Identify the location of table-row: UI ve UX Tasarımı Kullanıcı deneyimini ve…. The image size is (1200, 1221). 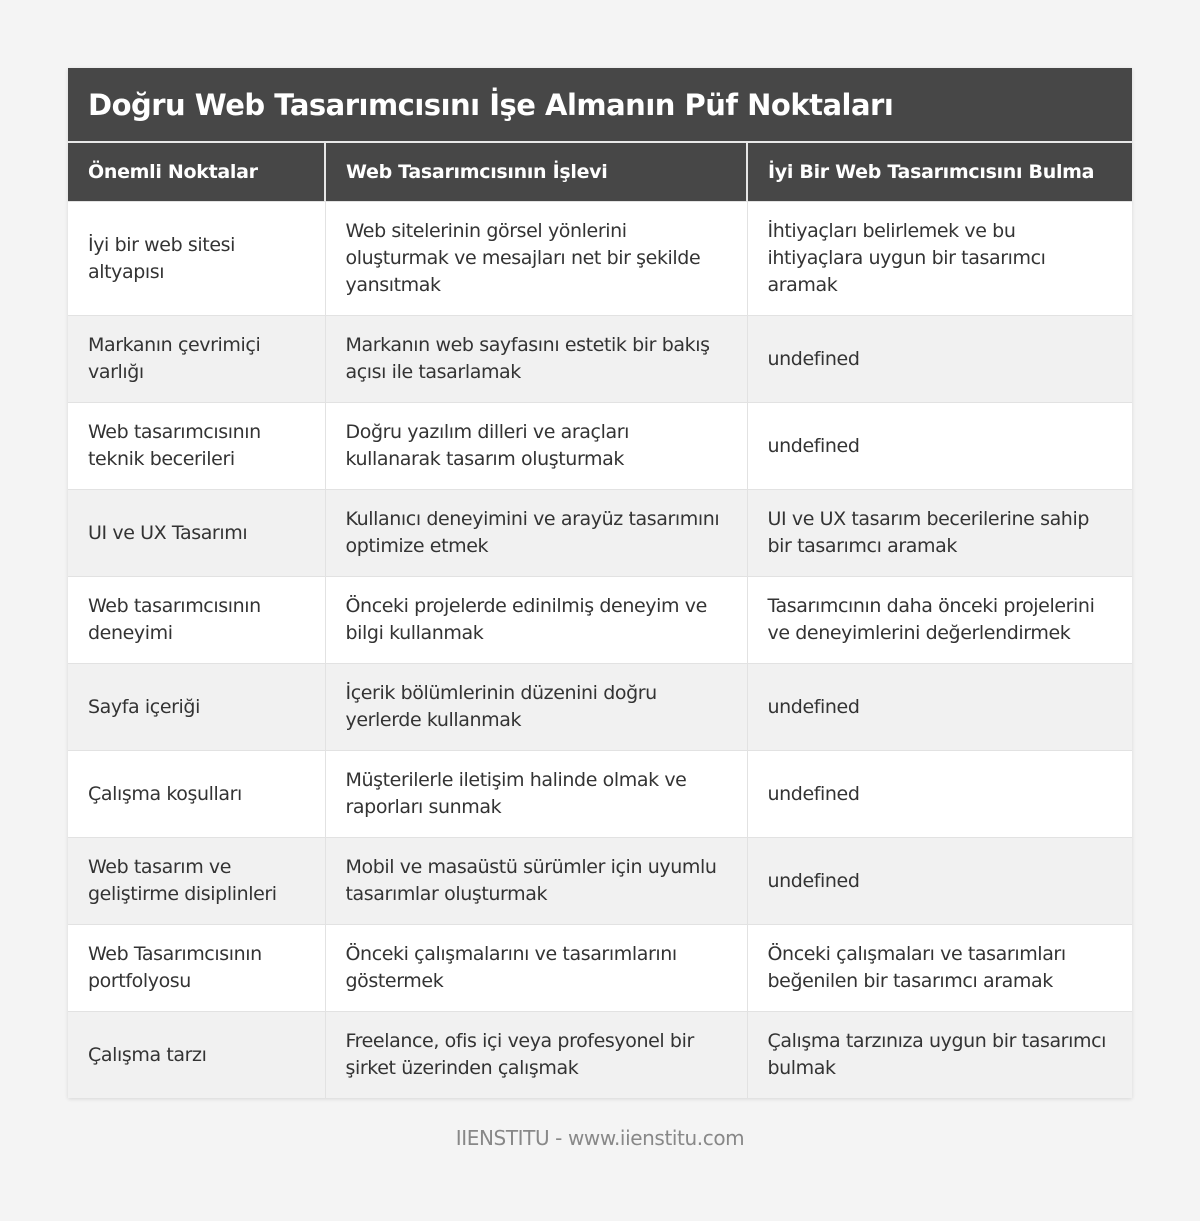
(600, 533).